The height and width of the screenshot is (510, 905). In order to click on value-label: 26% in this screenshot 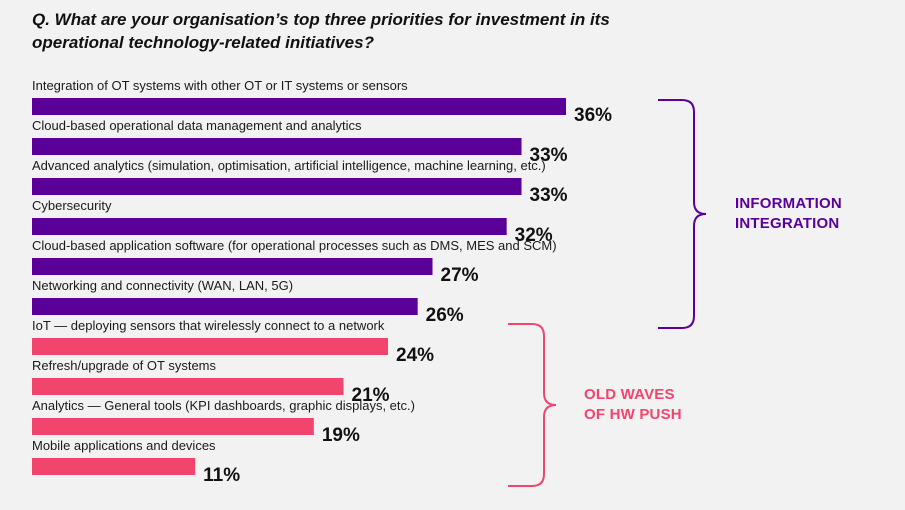, I will do `click(444, 315)`.